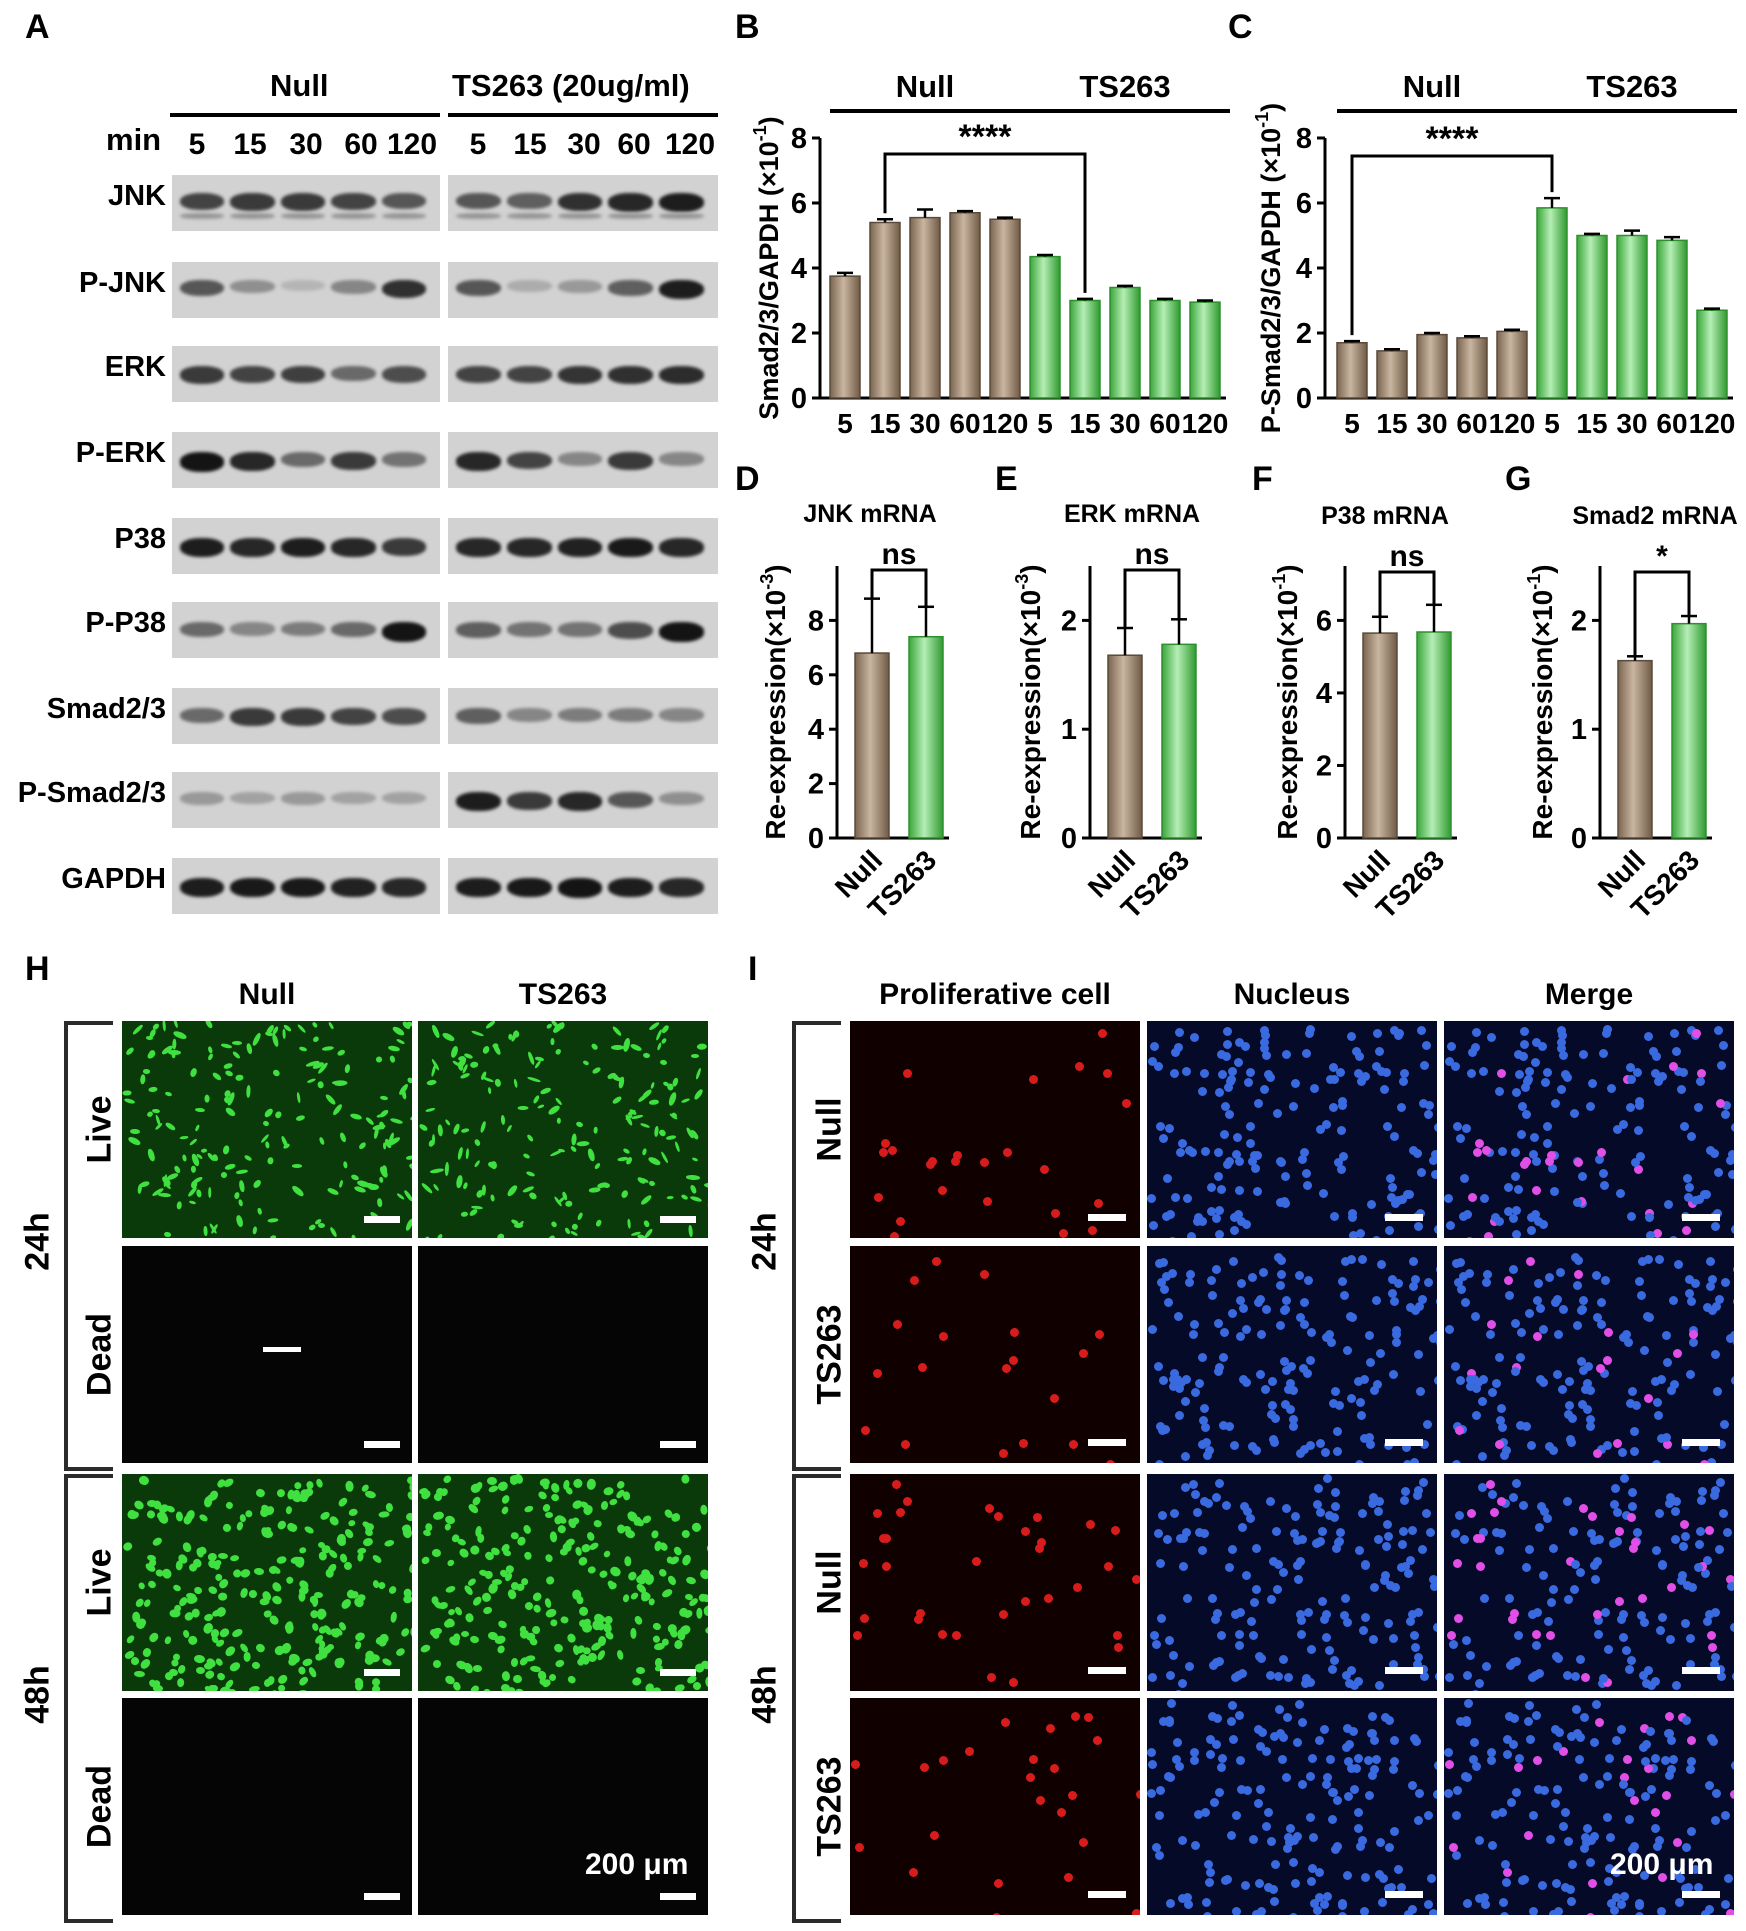 The width and height of the screenshot is (1746, 1931). What do you see at coordinates (267, 1806) in the screenshot?
I see `dead-image` at bounding box center [267, 1806].